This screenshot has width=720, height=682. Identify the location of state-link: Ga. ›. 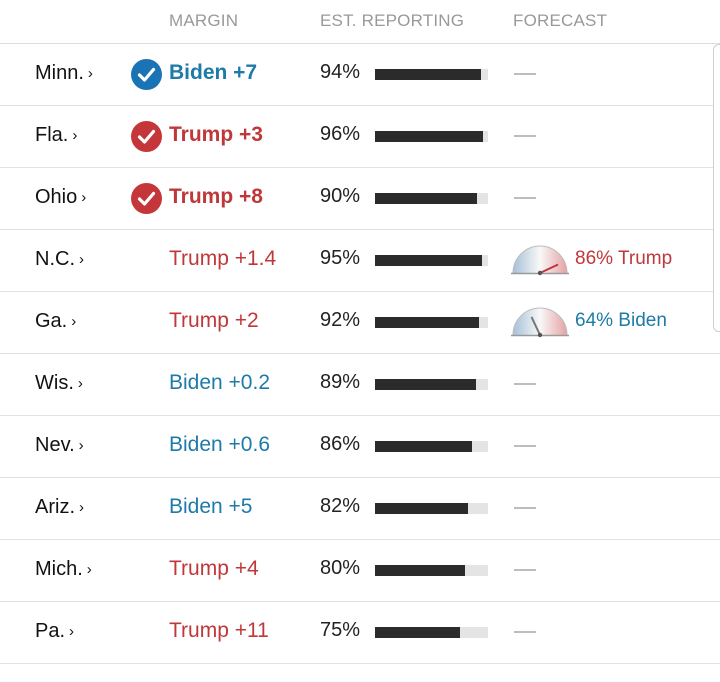
(55, 321).